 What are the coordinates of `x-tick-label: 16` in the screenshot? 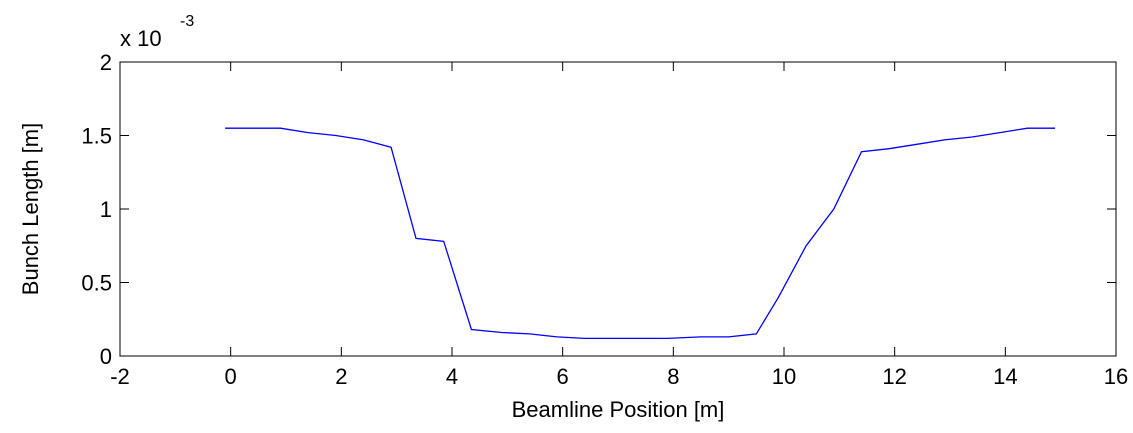 It's located at (1116, 376).